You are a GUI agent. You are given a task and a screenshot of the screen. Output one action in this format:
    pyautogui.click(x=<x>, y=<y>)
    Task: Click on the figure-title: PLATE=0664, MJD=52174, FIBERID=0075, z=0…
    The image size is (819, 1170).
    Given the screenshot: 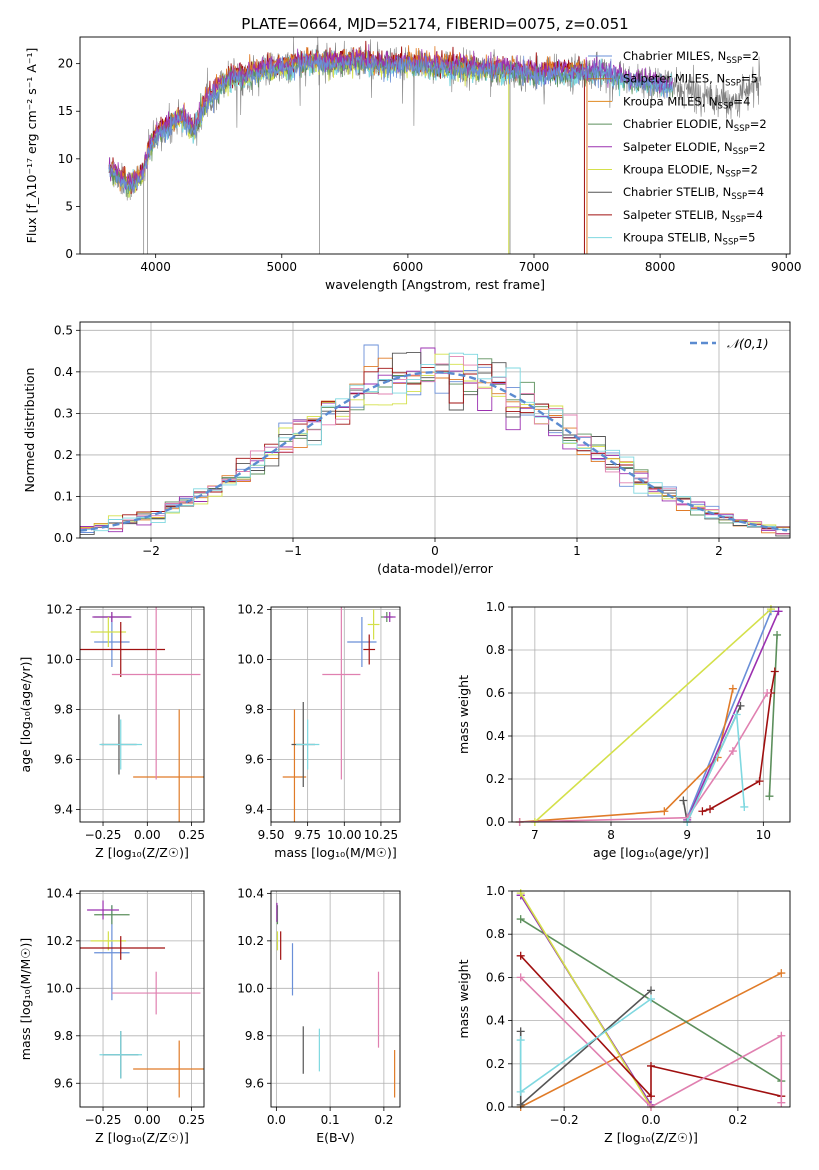 What is the action you would take?
    pyautogui.click(x=434, y=24)
    